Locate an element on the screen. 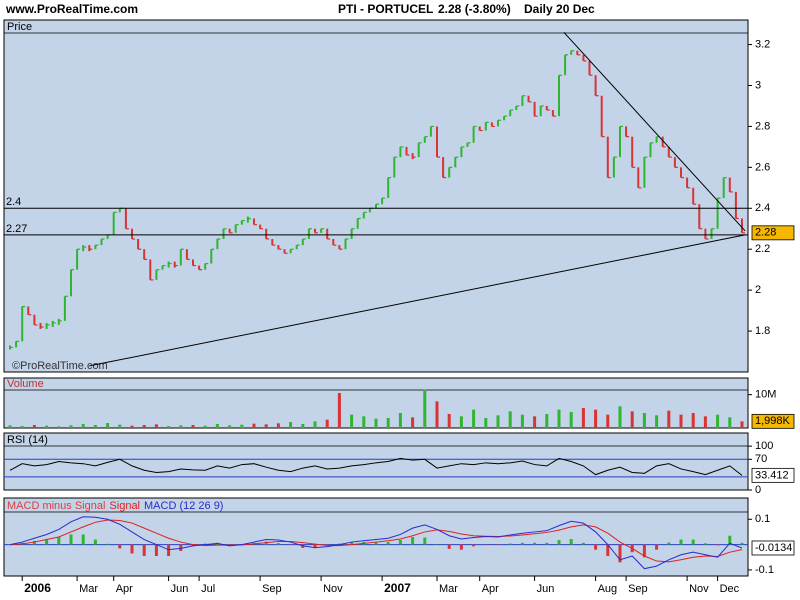  y-tick-label: 2.6 is located at coordinates (762, 167).